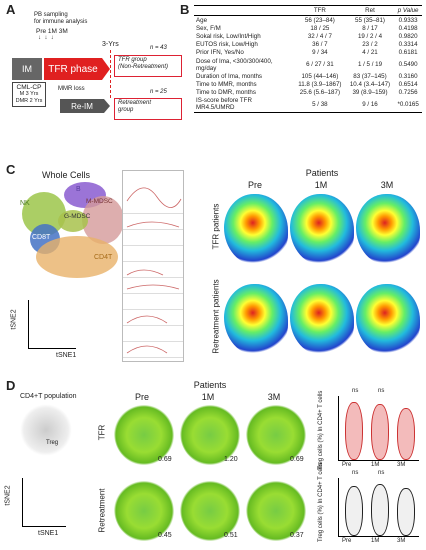 This screenshot has width=426, height=550. What do you see at coordinates (320, 10) in the screenshot?
I see `col-header-tfr: TFR` at bounding box center [320, 10].